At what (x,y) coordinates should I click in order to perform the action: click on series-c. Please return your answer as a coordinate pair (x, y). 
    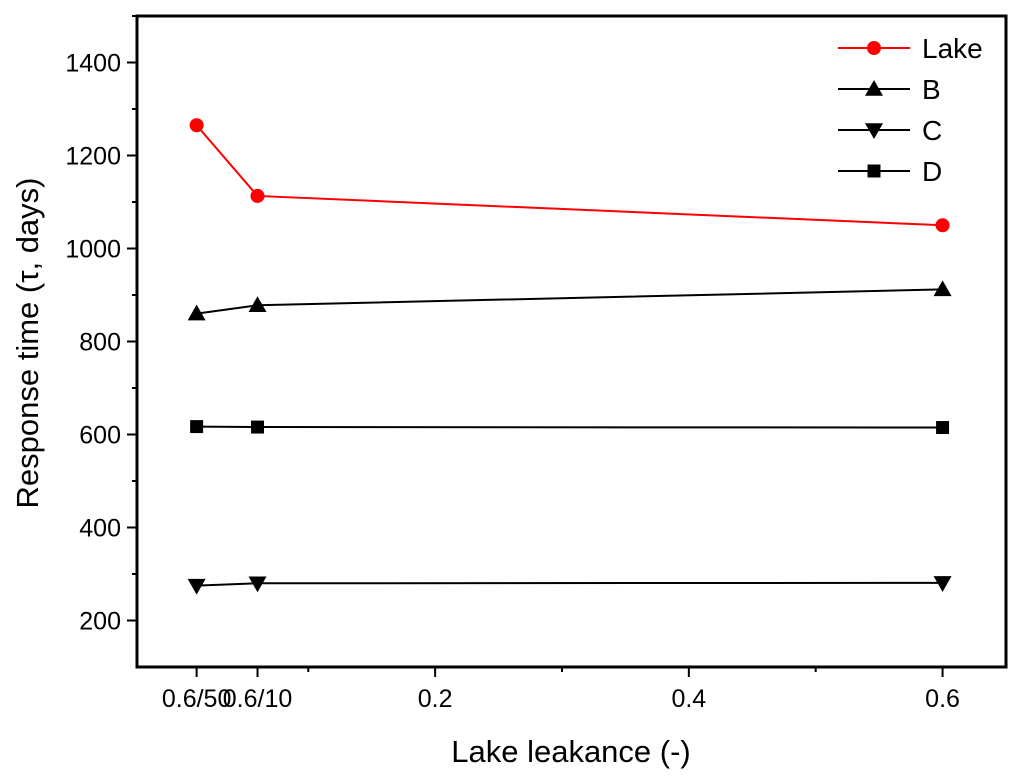
    Looking at the image, I should click on (569, 585).